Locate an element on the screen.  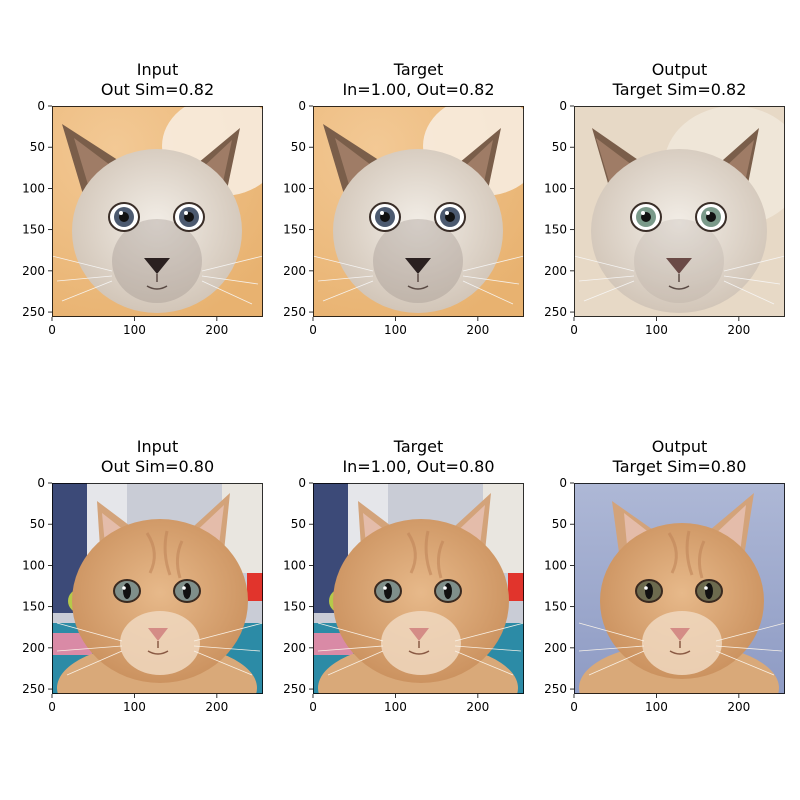
panel-title-line2: Target Sim=0.82 is located at coordinates (679, 89).